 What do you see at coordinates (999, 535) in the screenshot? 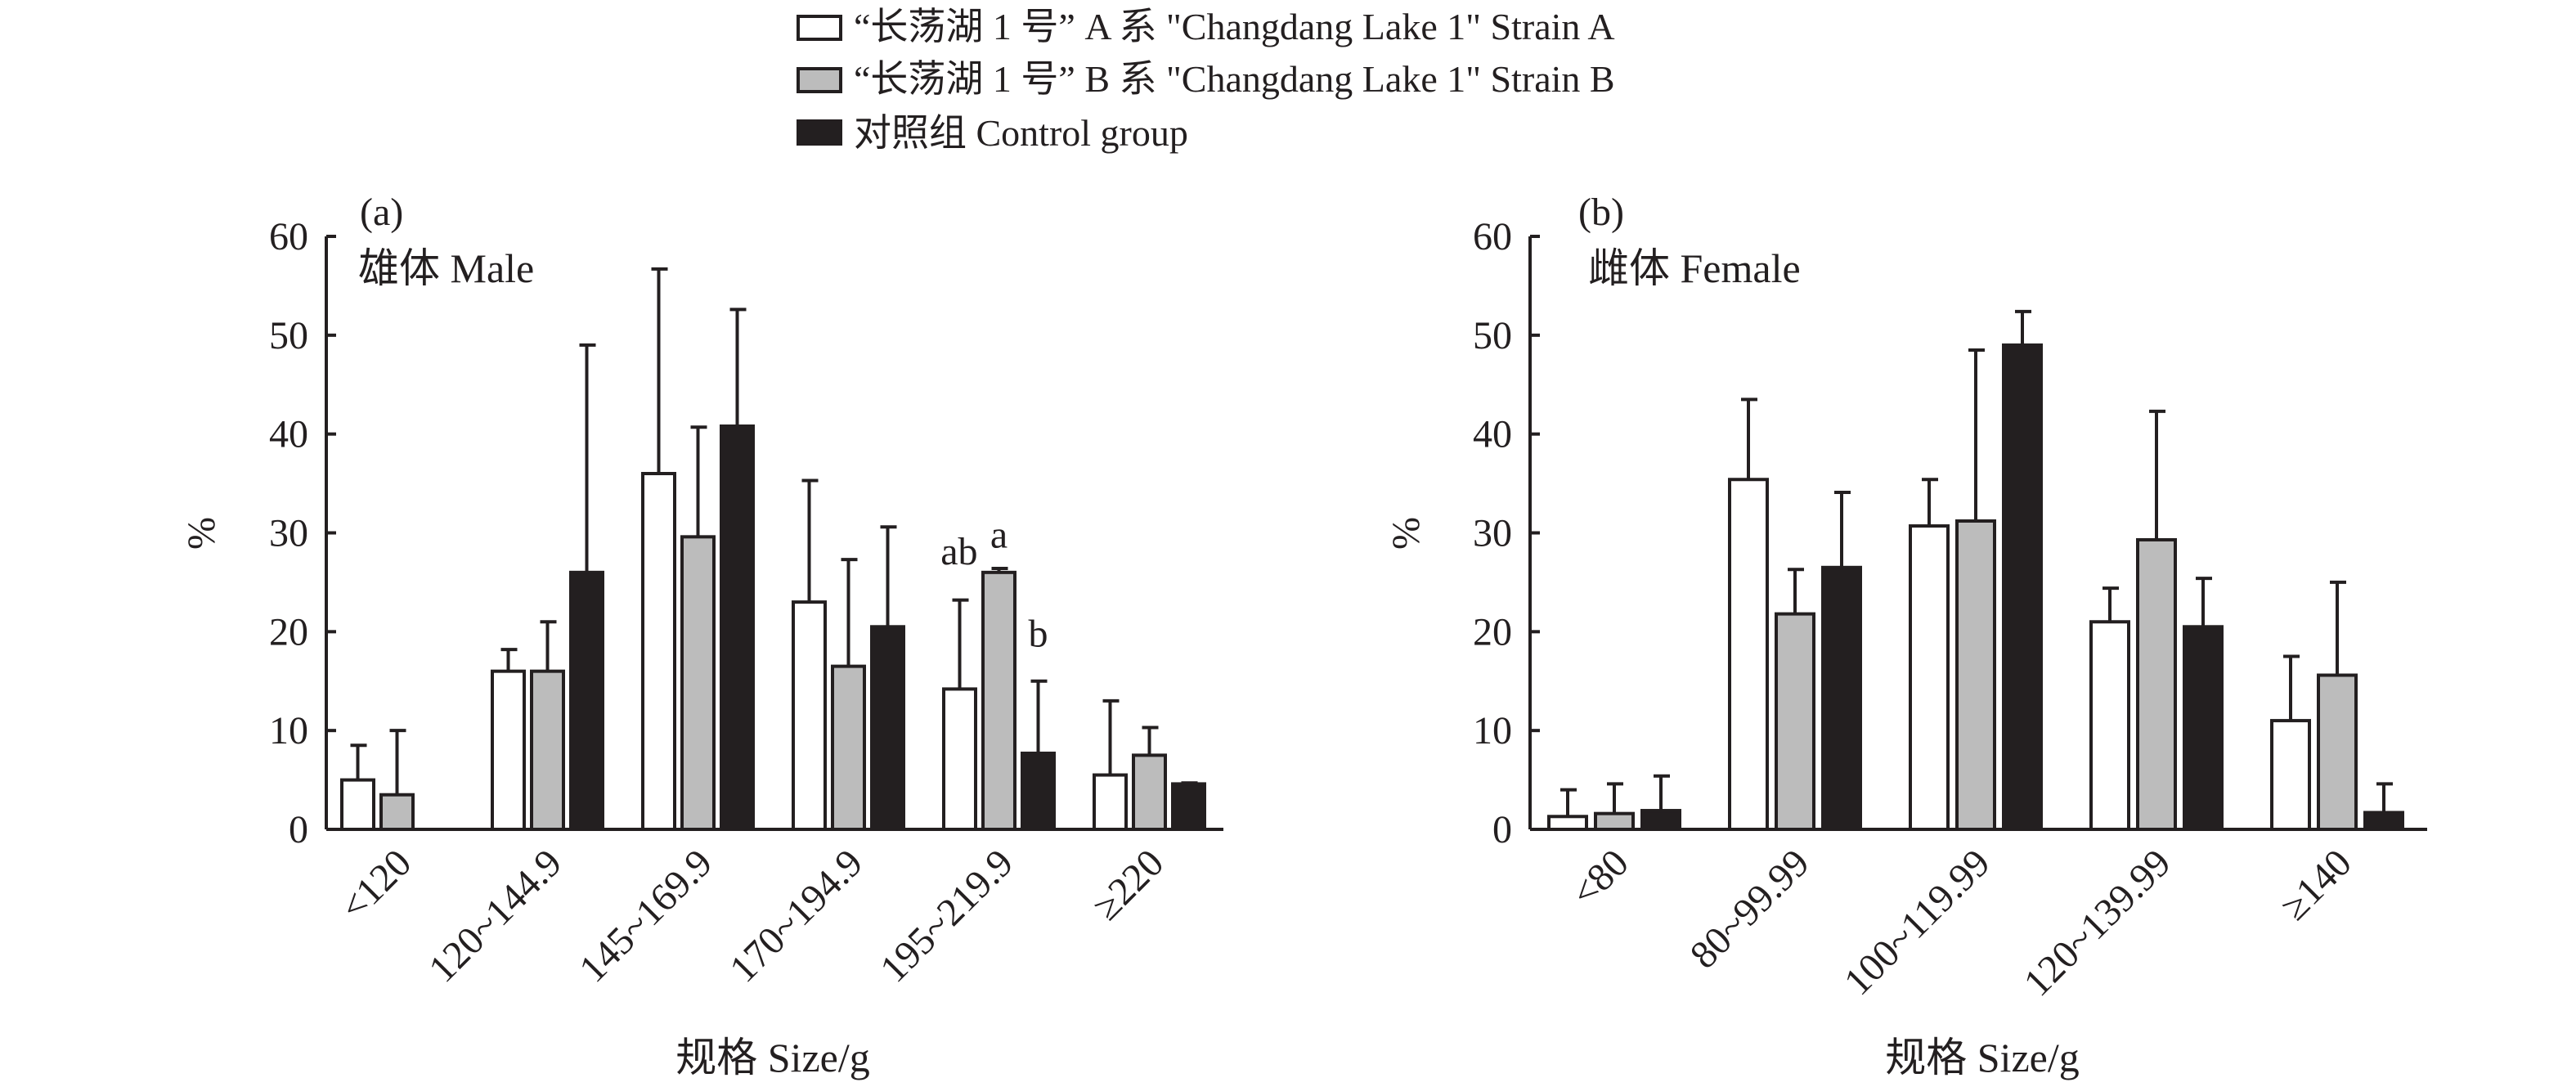
I see `significance-label: a` at bounding box center [999, 535].